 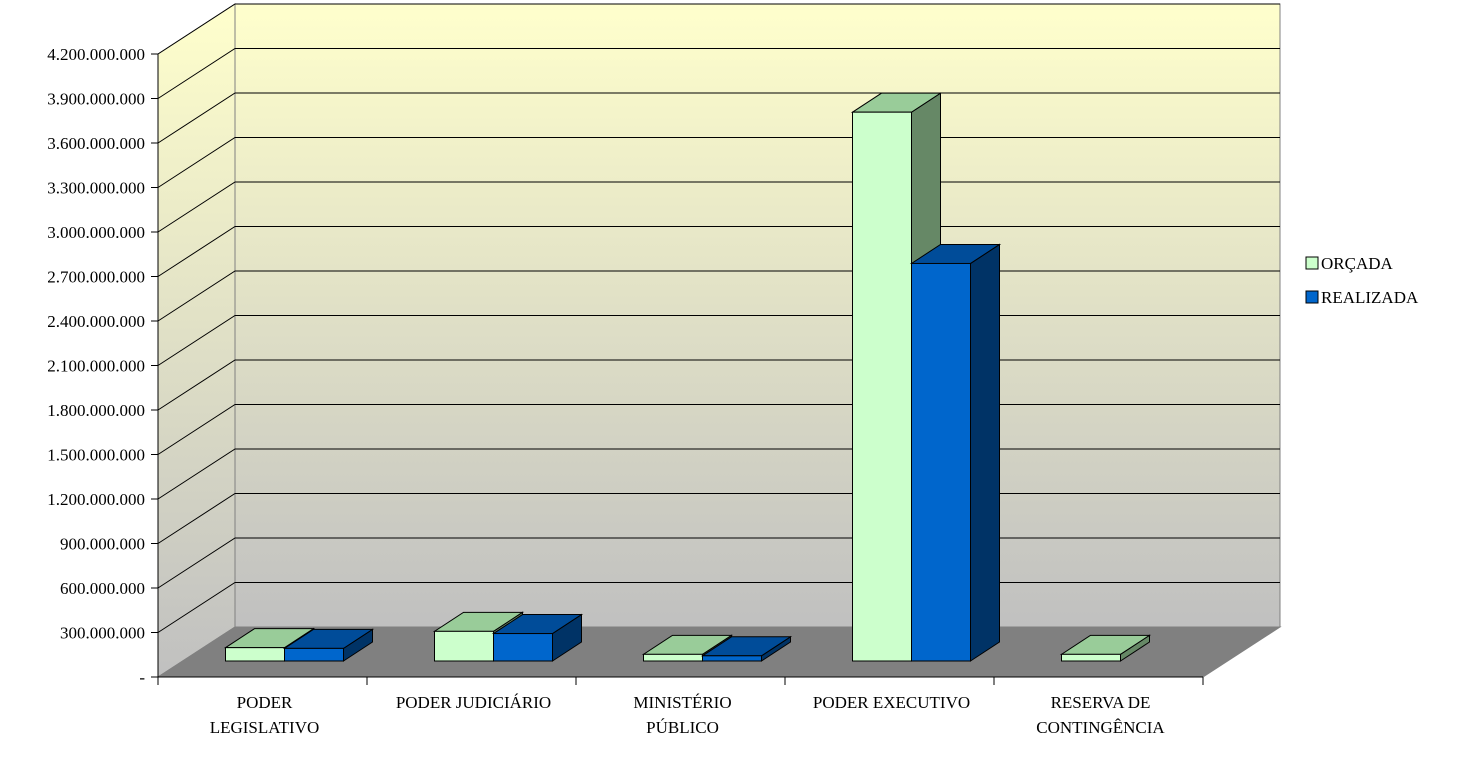 What do you see at coordinates (102, 588) in the screenshot?
I see `y-tick-label: 600.000.000` at bounding box center [102, 588].